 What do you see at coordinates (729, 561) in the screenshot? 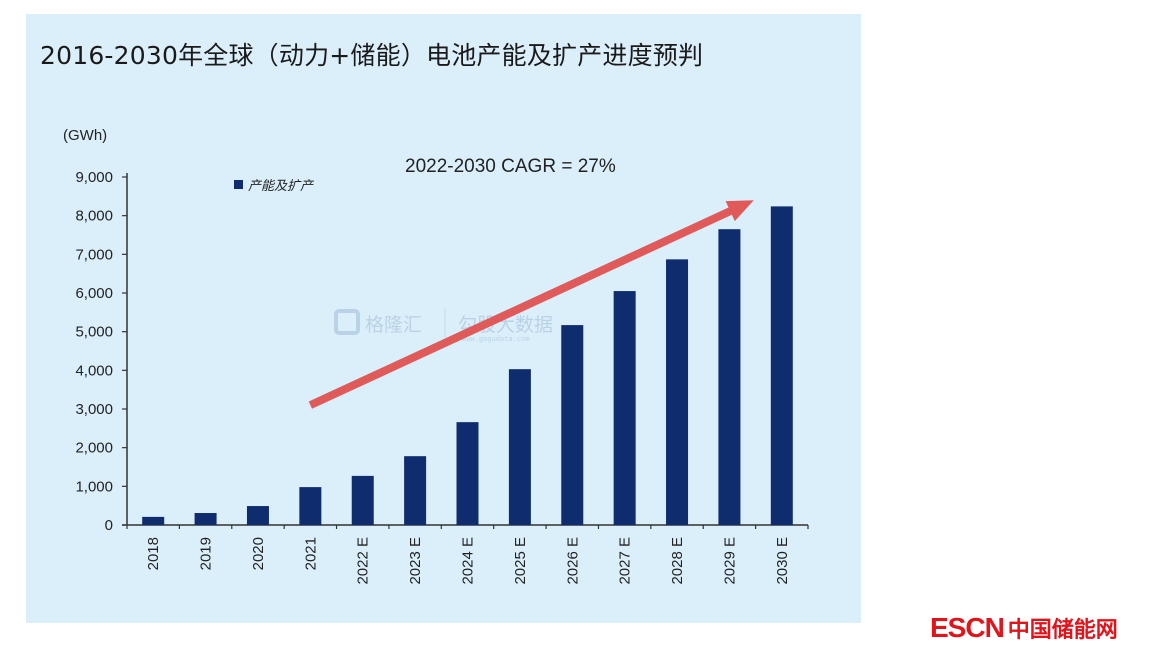
I see `x-tick-label: 2029 E` at bounding box center [729, 561].